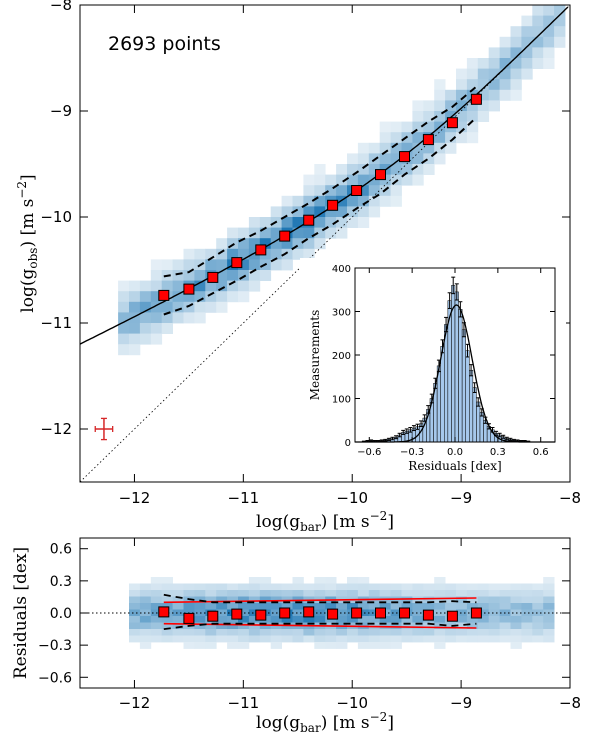  Describe the element at coordinates (325, 521) in the screenshot. I see `main-x-axis-label: log(gbar) [m s−2]` at that location.